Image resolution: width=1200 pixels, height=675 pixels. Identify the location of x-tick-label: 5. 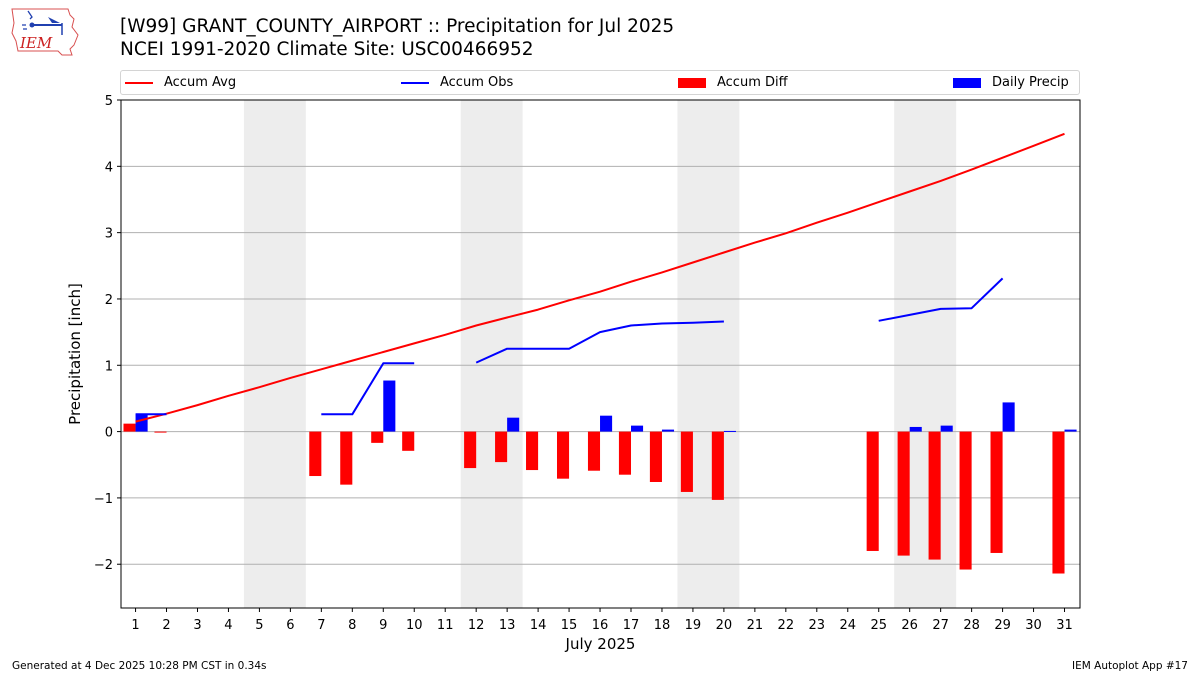
(259, 625).